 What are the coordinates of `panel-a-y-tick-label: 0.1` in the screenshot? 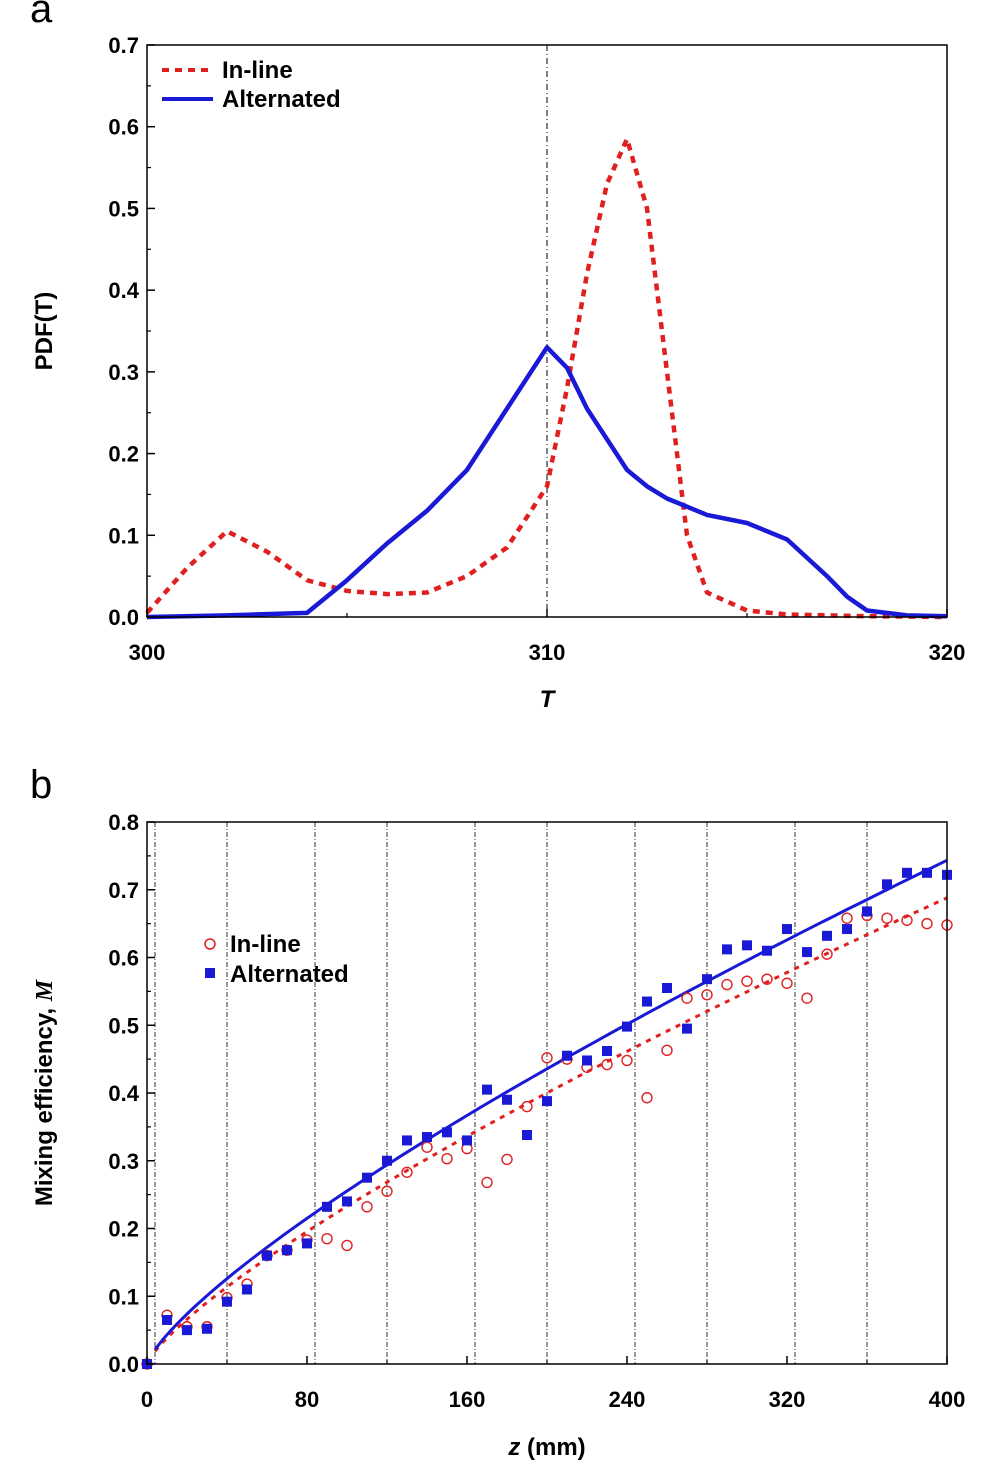 It's located at (123, 535).